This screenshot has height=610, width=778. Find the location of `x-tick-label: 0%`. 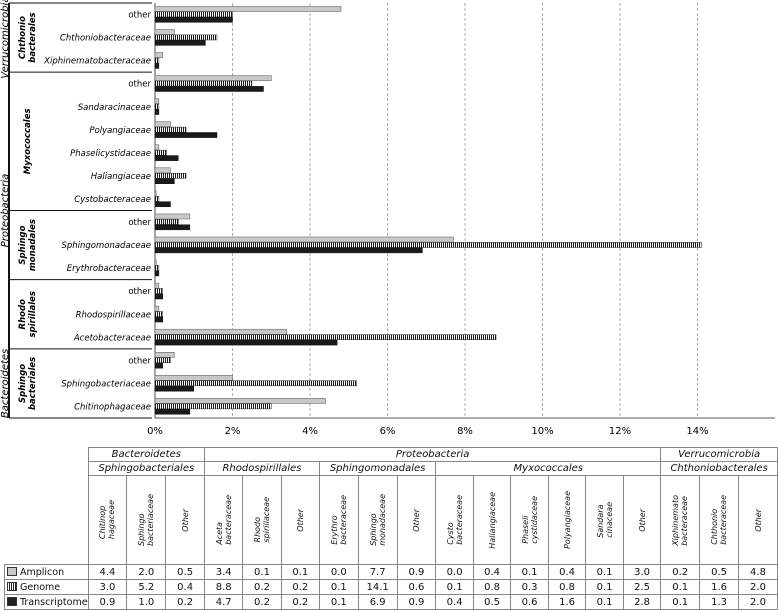

x-tick-label: 0% is located at coordinates (155, 431).